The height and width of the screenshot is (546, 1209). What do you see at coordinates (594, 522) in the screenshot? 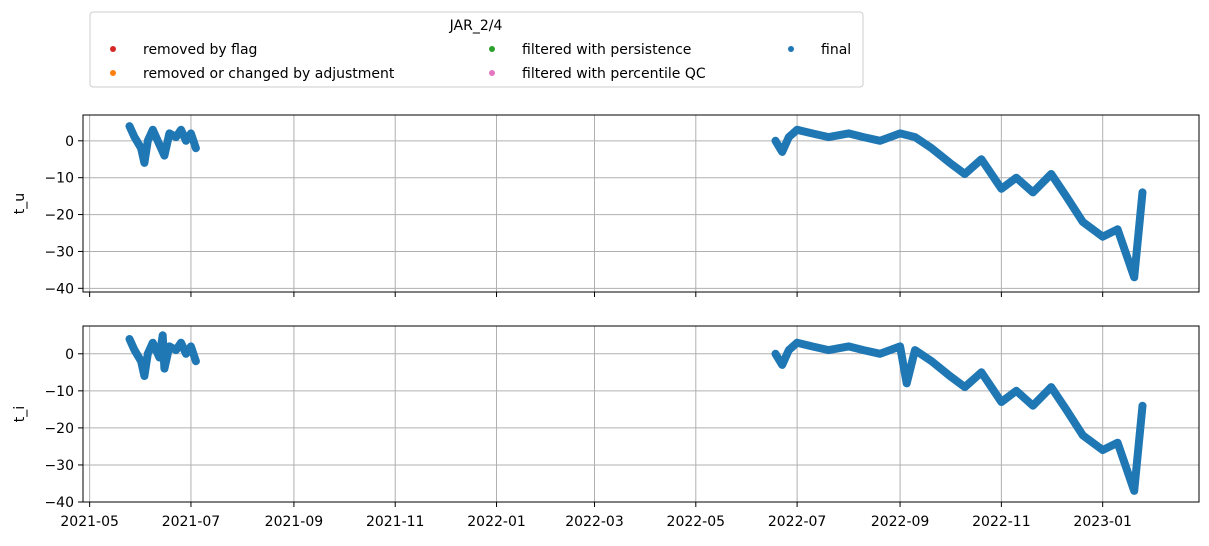
I see `x-tick-label: 2022-03` at bounding box center [594, 522].